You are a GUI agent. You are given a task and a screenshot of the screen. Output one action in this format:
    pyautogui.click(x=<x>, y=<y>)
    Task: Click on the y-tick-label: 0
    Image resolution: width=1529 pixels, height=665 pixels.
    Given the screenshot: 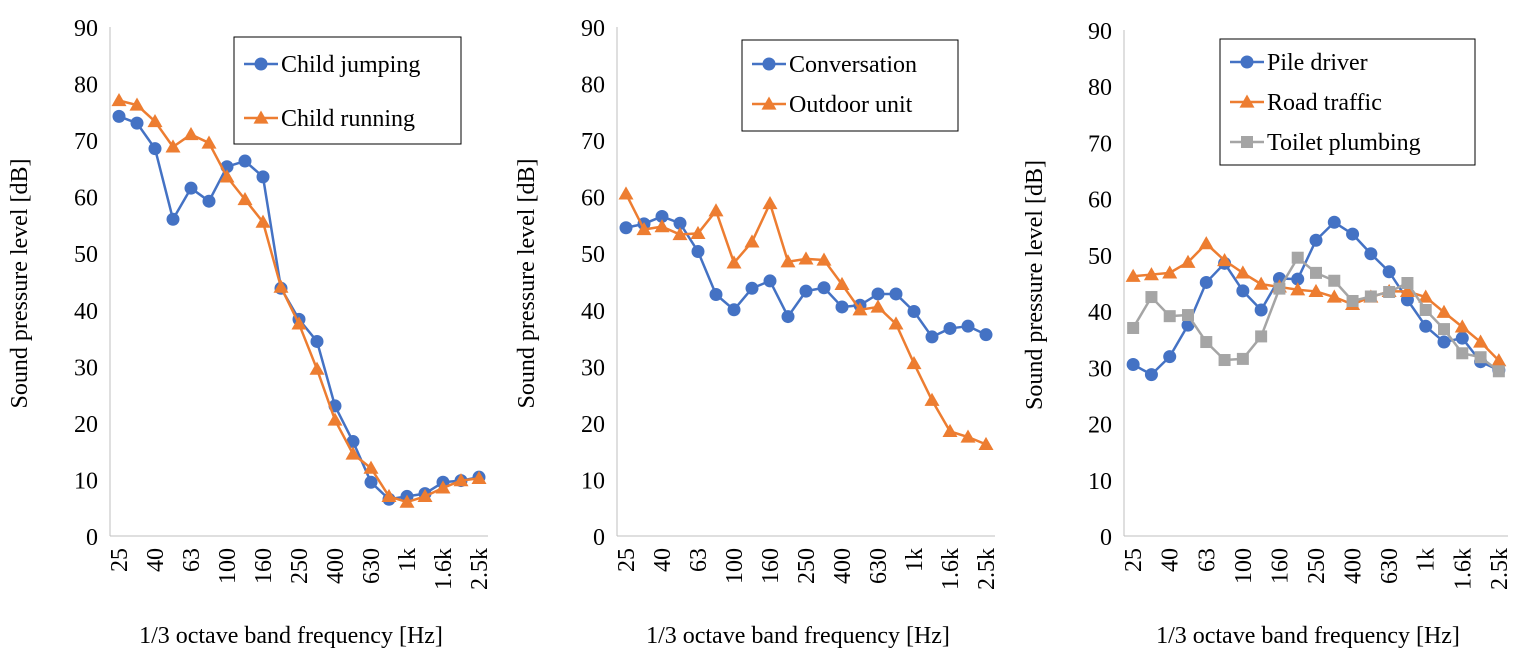 What is the action you would take?
    pyautogui.click(x=92, y=538)
    